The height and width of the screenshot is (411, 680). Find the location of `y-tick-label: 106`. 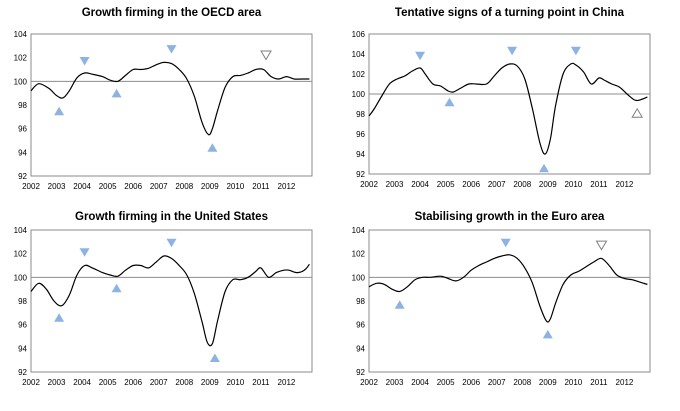

y-tick-label: 106 is located at coordinates (359, 34).